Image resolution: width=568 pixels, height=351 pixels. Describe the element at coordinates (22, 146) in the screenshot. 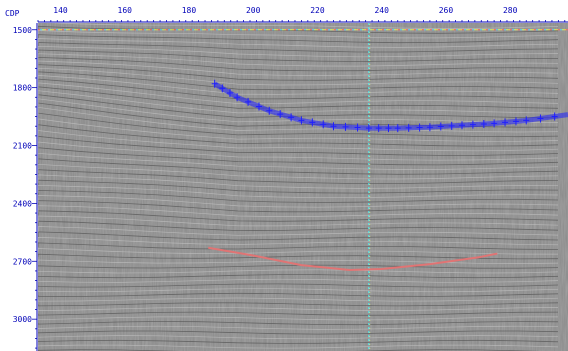

I see `y-tick-label: 2100` at that location.